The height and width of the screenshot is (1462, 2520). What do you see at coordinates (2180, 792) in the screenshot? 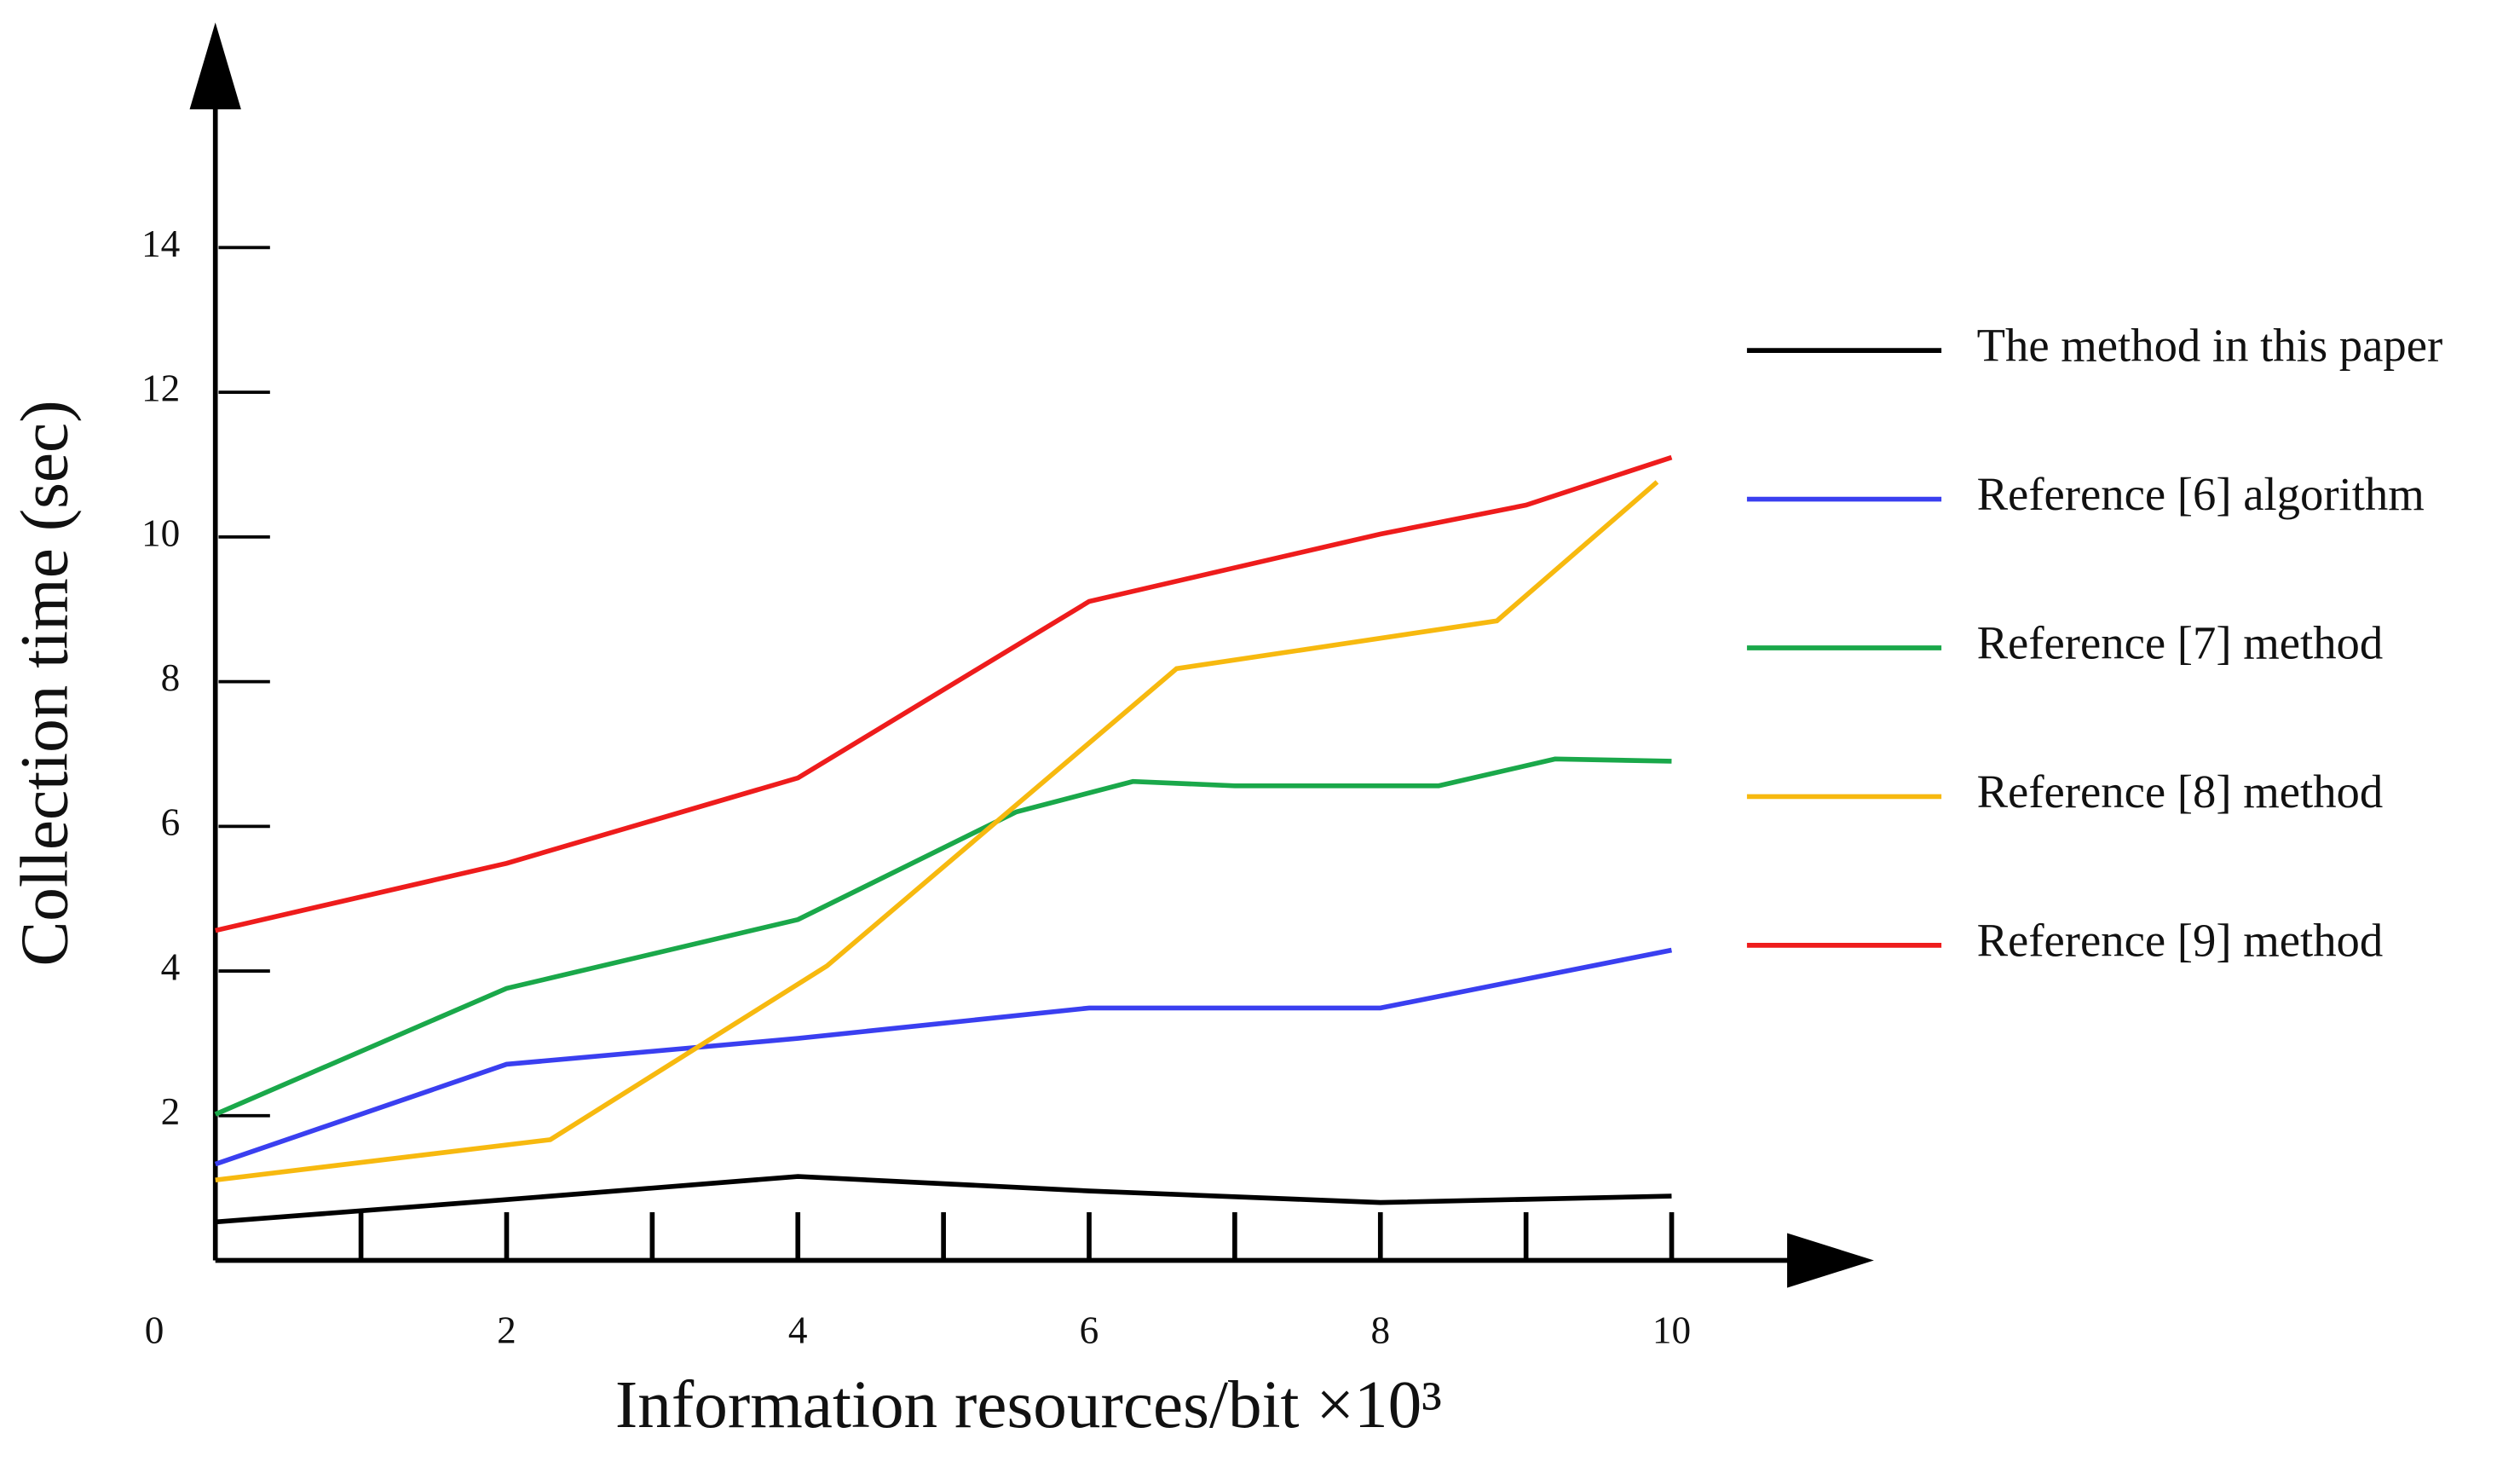
I see `legend-label: Reference [8] method` at bounding box center [2180, 792].